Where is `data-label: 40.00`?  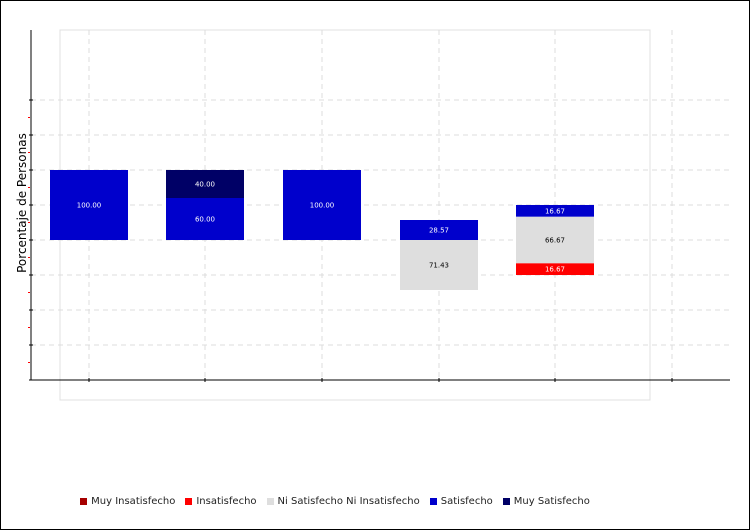 data-label: 40.00 is located at coordinates (205, 185).